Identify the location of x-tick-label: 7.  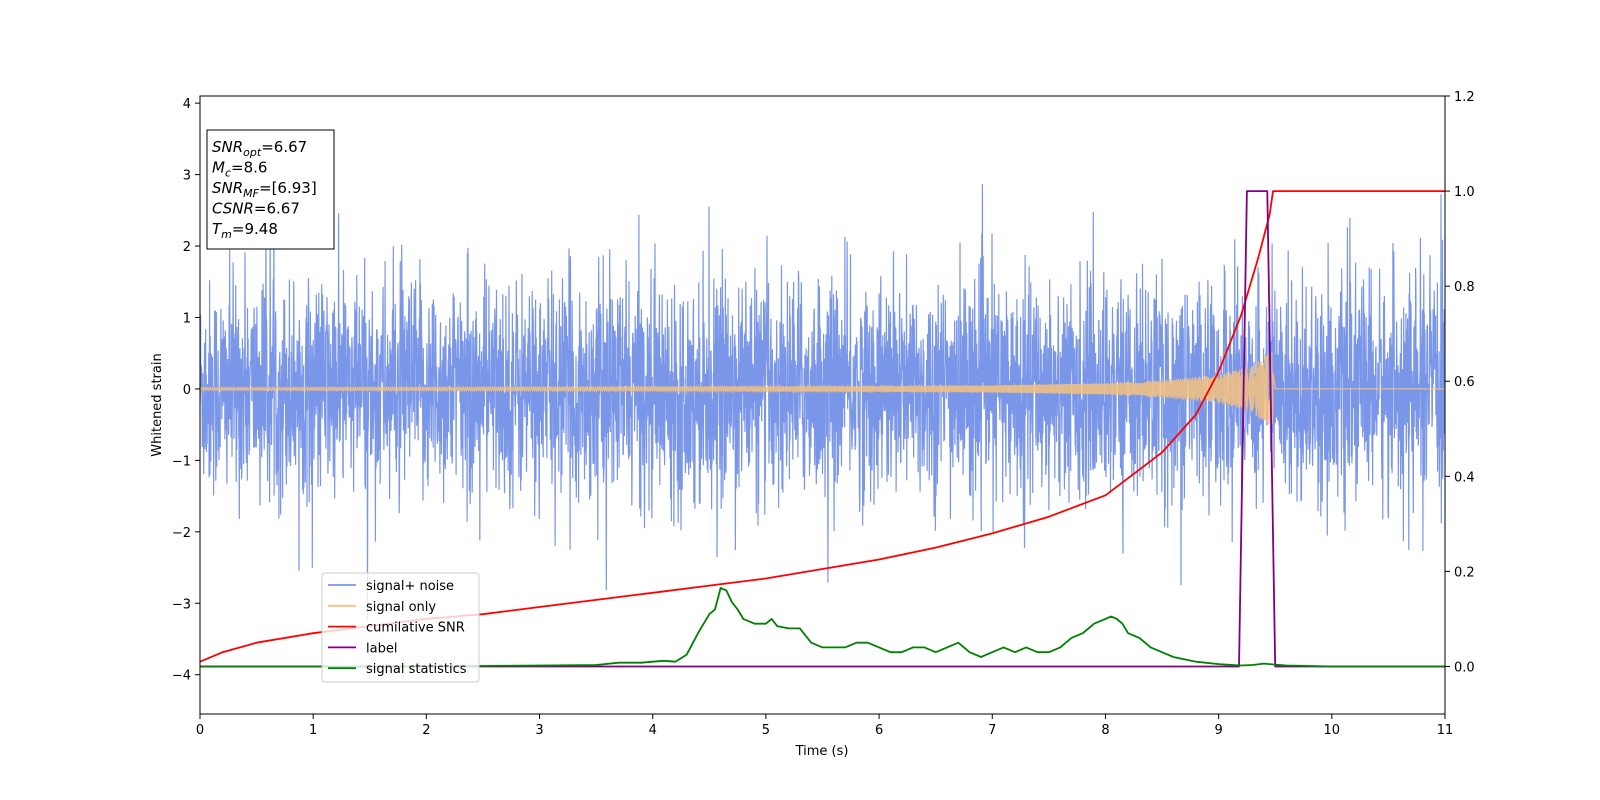
(992, 730).